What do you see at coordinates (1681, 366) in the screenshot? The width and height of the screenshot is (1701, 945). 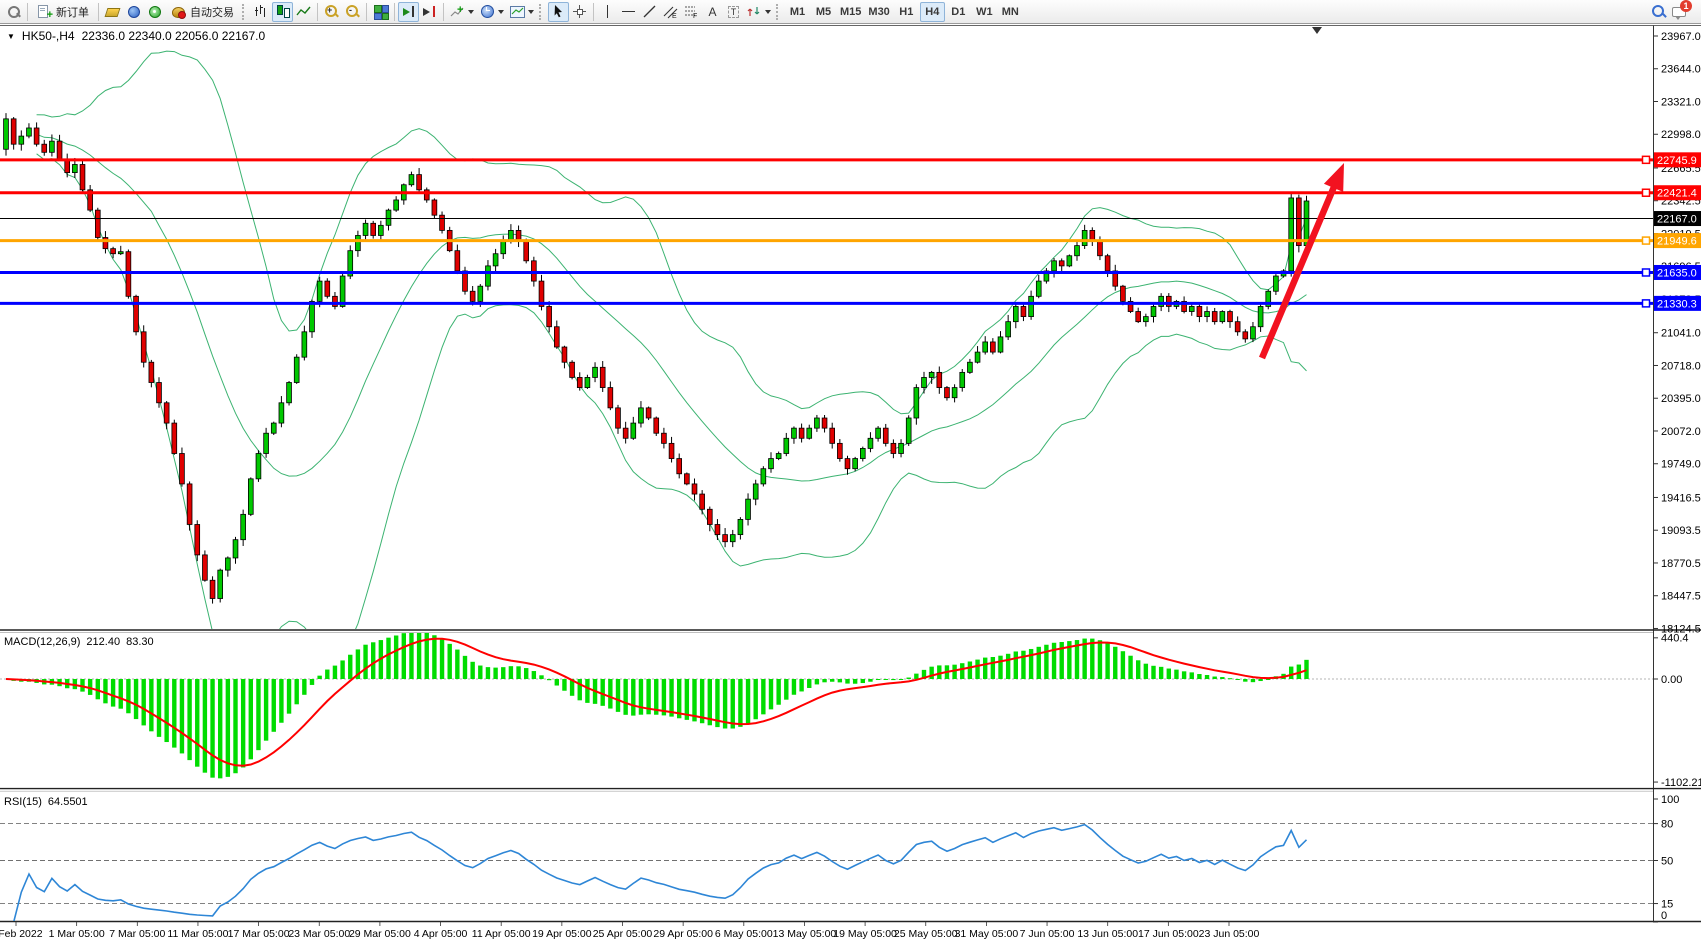 I see `price-tick-label: 20718.0` at bounding box center [1681, 366].